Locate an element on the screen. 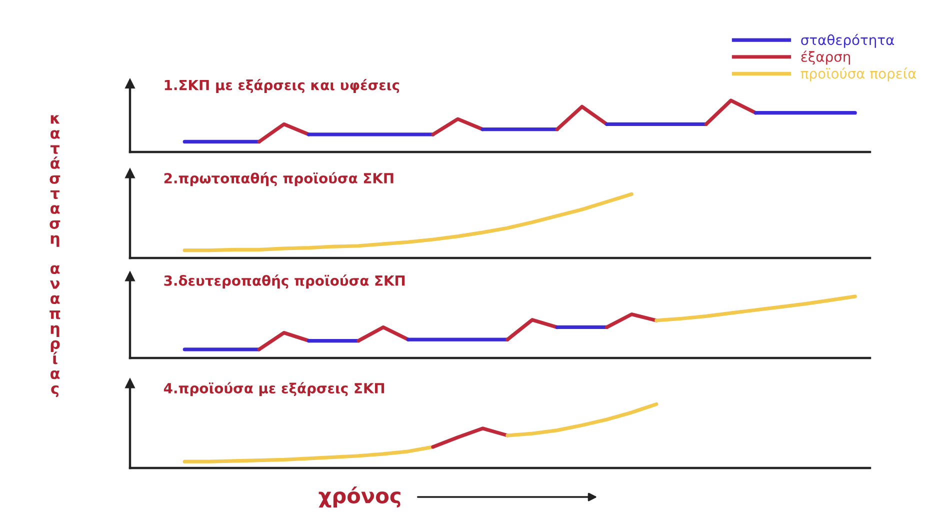  x-axis-title: χρόνος is located at coordinates (359, 497).